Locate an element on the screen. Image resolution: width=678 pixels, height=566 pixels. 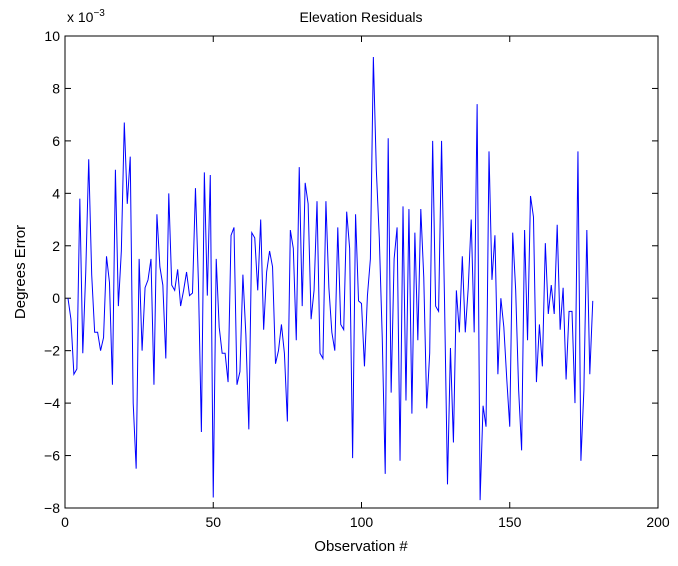
y-tick-label: 2 is located at coordinates (56, 246).